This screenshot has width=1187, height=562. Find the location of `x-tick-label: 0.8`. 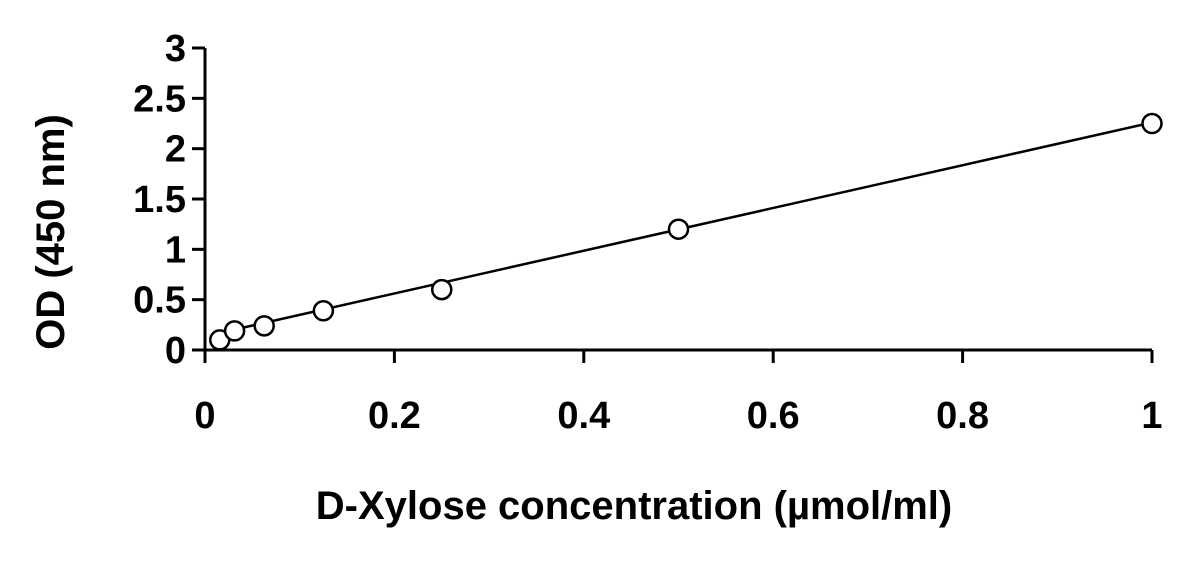

x-tick-label: 0.8 is located at coordinates (962, 416).